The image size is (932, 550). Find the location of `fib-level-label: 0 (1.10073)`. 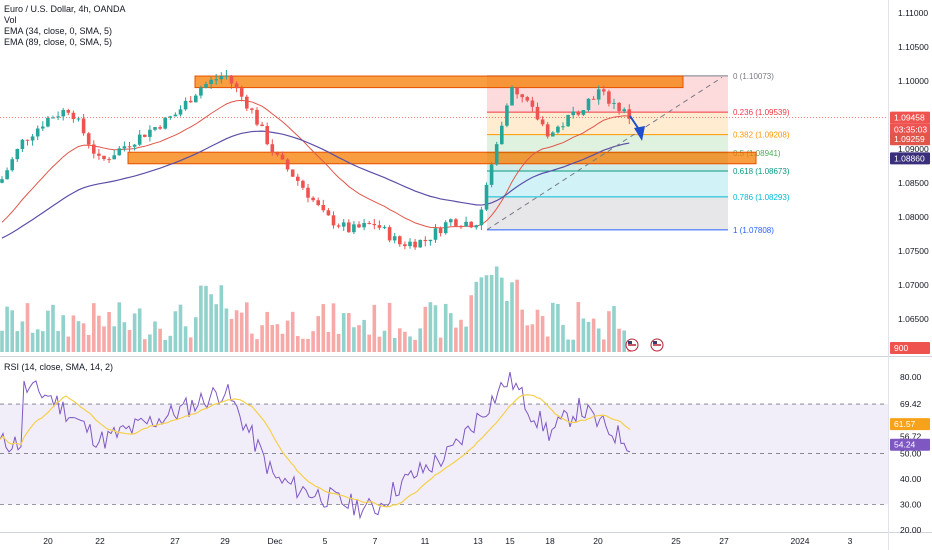

fib-level-label: 0 (1.10073) is located at coordinates (753, 76).